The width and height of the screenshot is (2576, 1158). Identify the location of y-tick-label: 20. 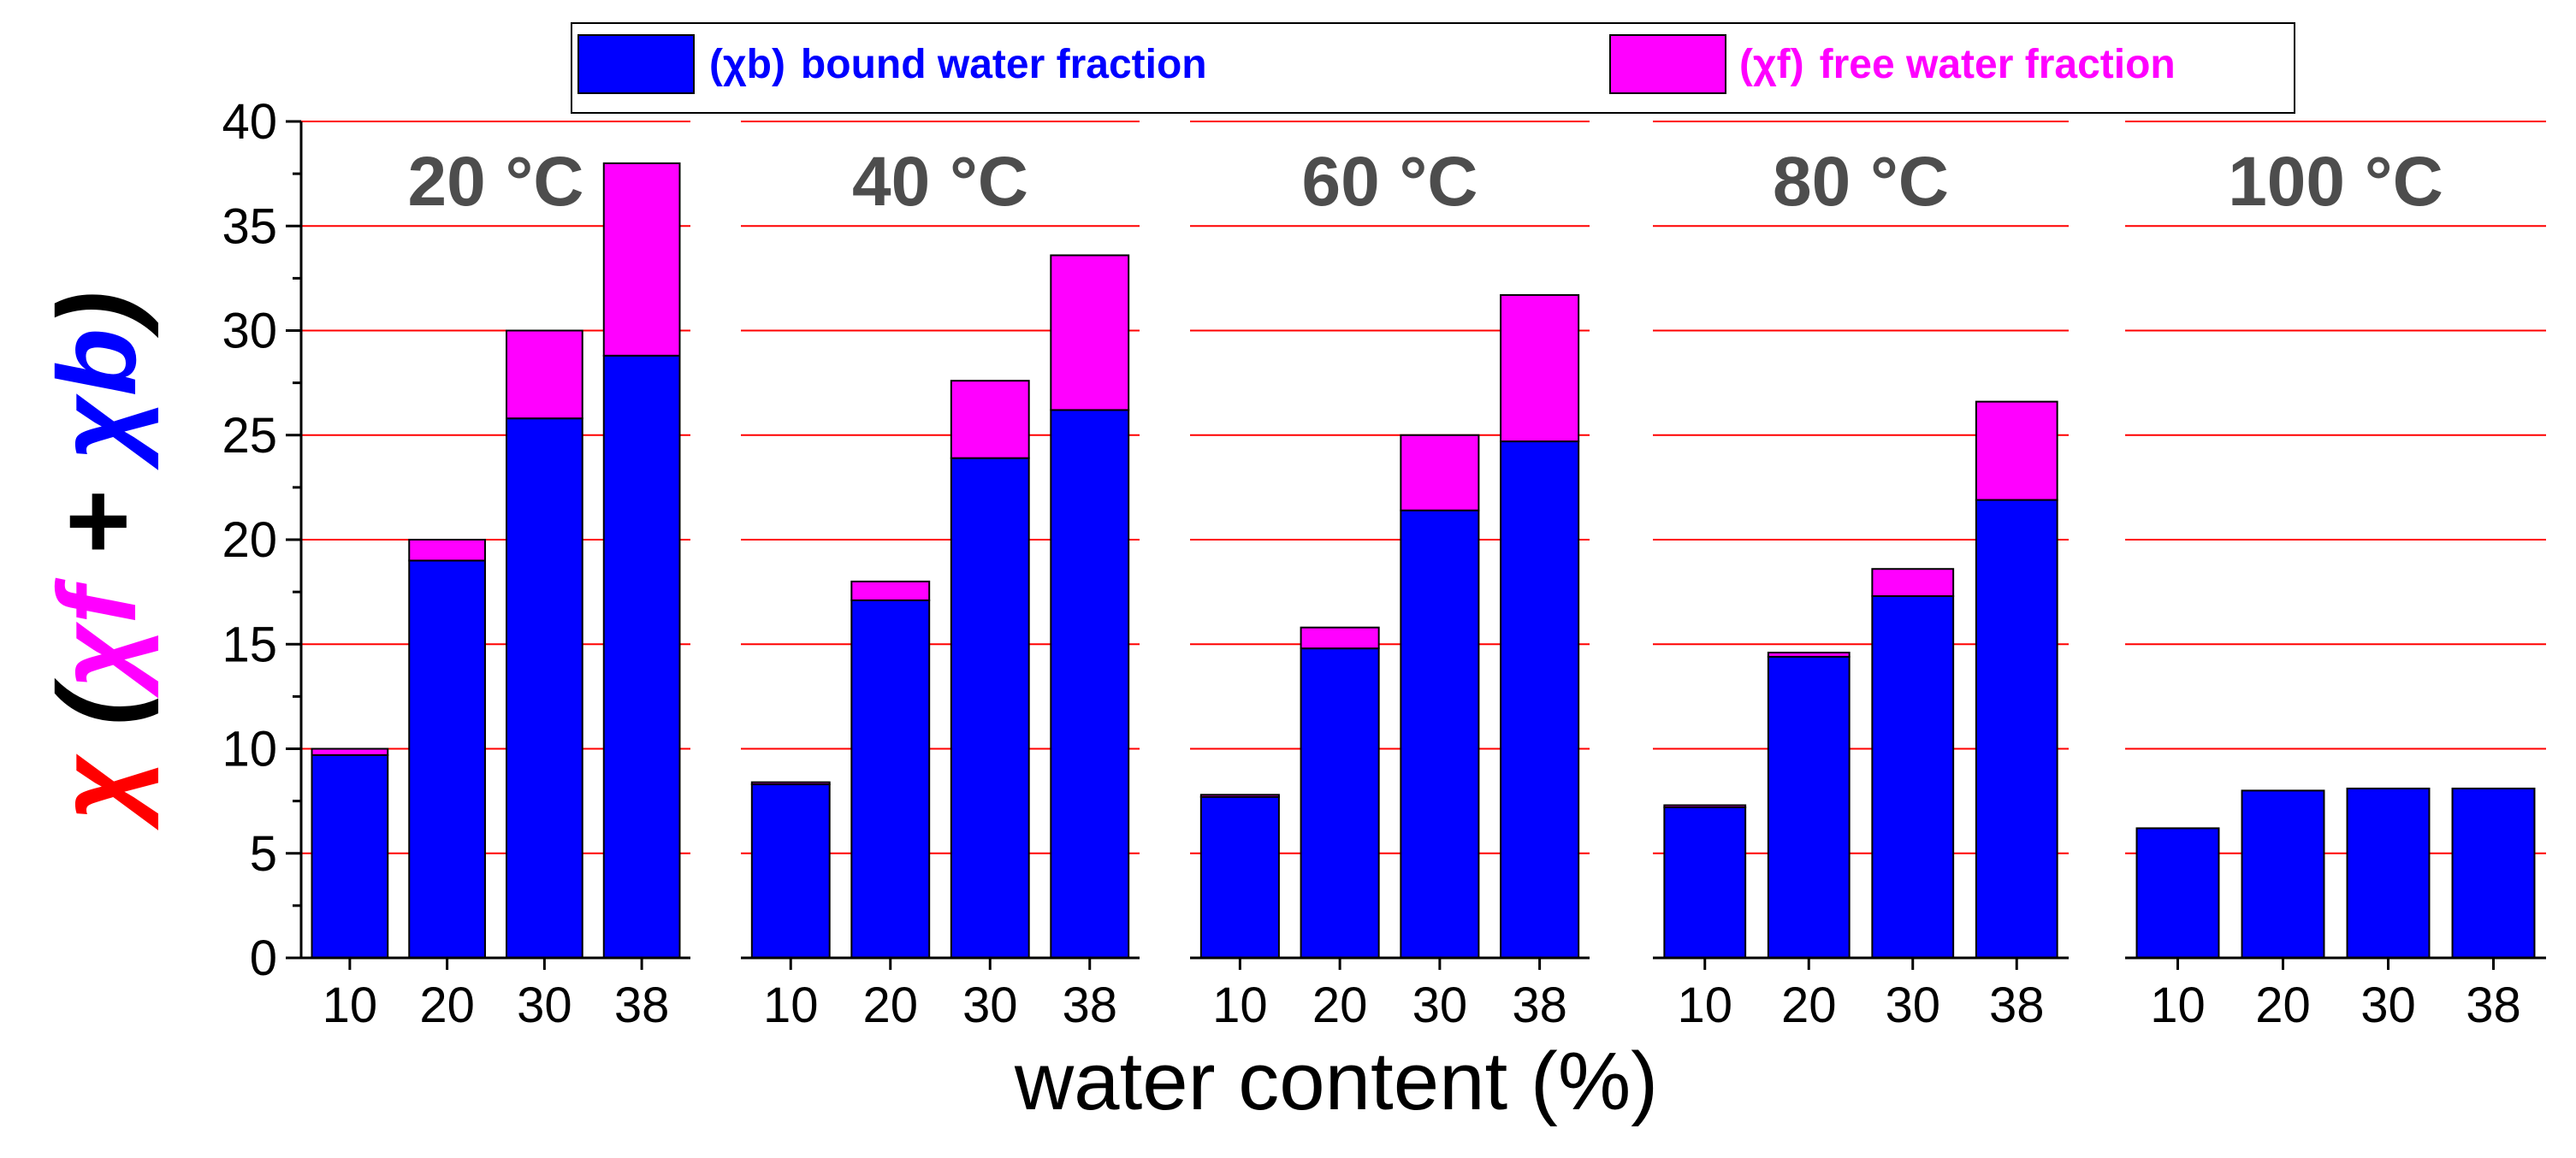
(249, 540).